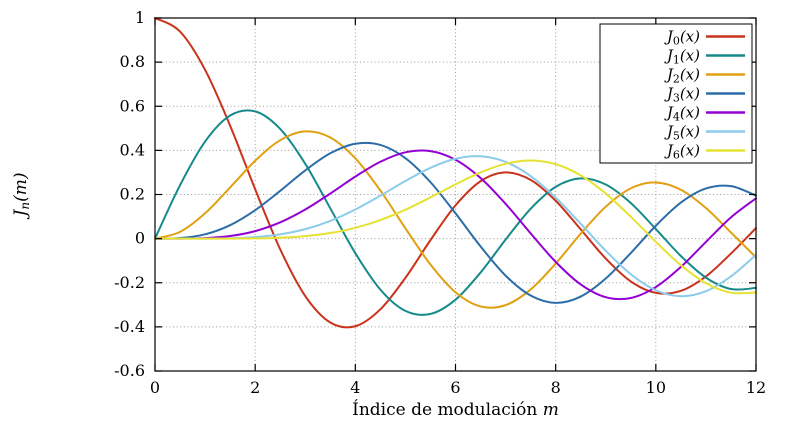  What do you see at coordinates (132, 105) in the screenshot?
I see `y-tick-label: 0.6` at bounding box center [132, 105].